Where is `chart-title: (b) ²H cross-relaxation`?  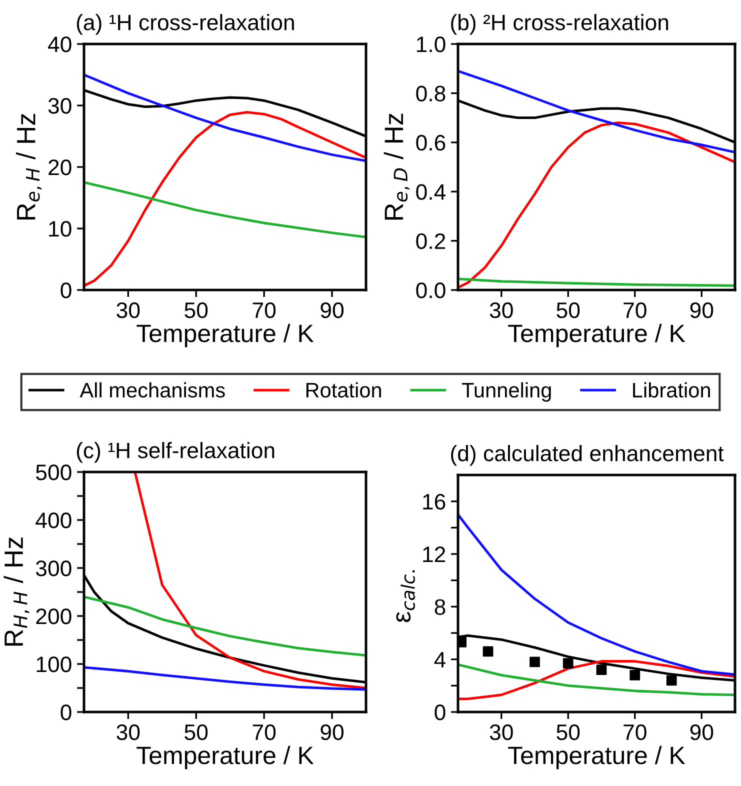
chart-title: (b) ²H cross-relaxation is located at coordinates (559, 24).